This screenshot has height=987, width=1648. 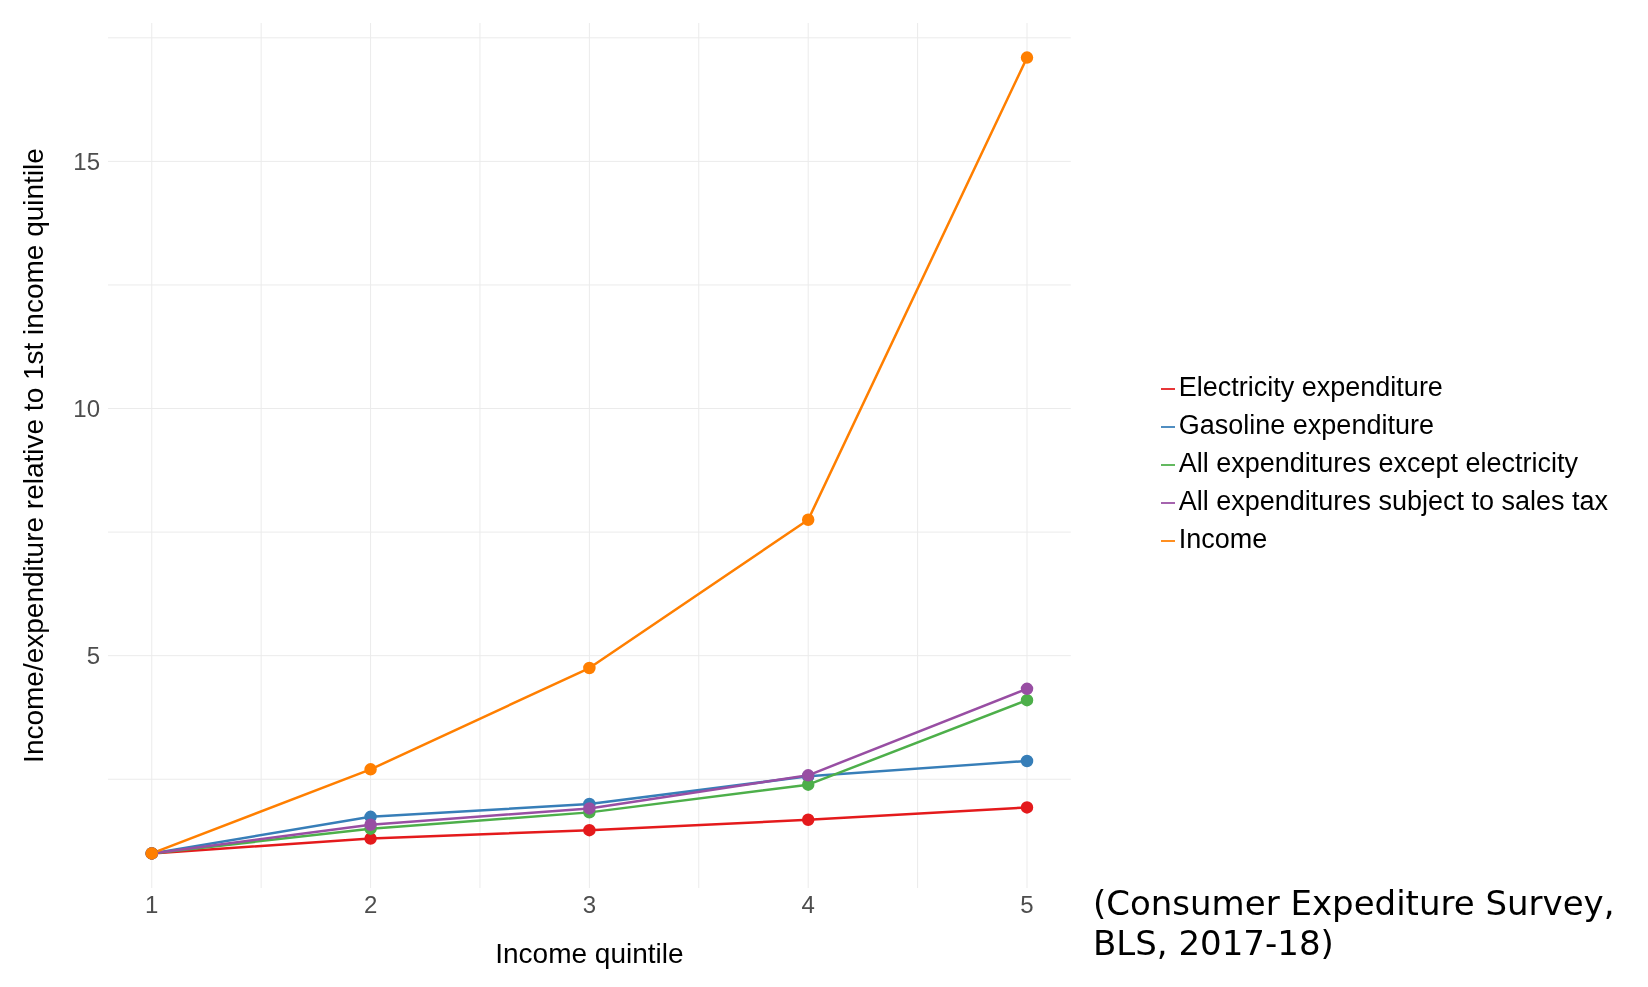 What do you see at coordinates (370, 905) in the screenshot?
I see `x-tick-label: 2` at bounding box center [370, 905].